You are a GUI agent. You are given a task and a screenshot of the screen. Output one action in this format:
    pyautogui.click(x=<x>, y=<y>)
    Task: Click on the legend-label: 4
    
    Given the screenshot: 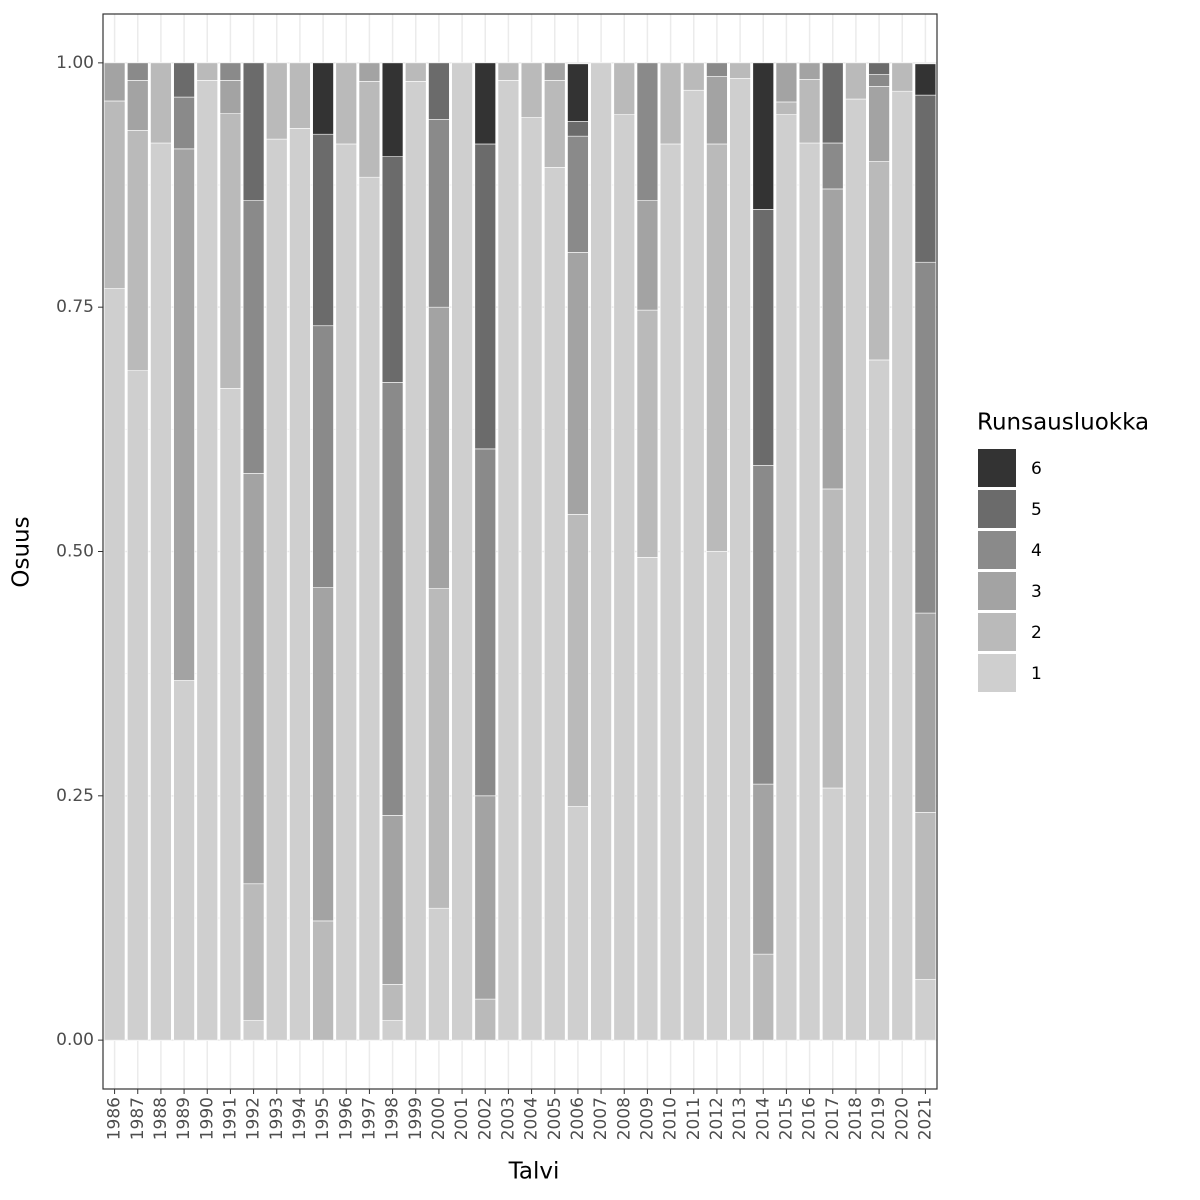 What is the action you would take?
    pyautogui.click(x=1036, y=551)
    